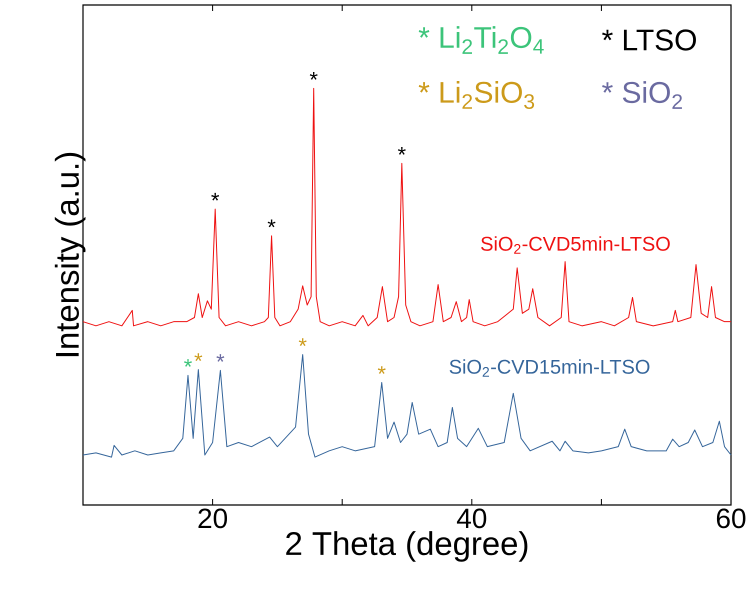 The width and height of the screenshot is (752, 596). Describe the element at coordinates (213, 518) in the screenshot. I see `x-tick-label: 20` at that location.